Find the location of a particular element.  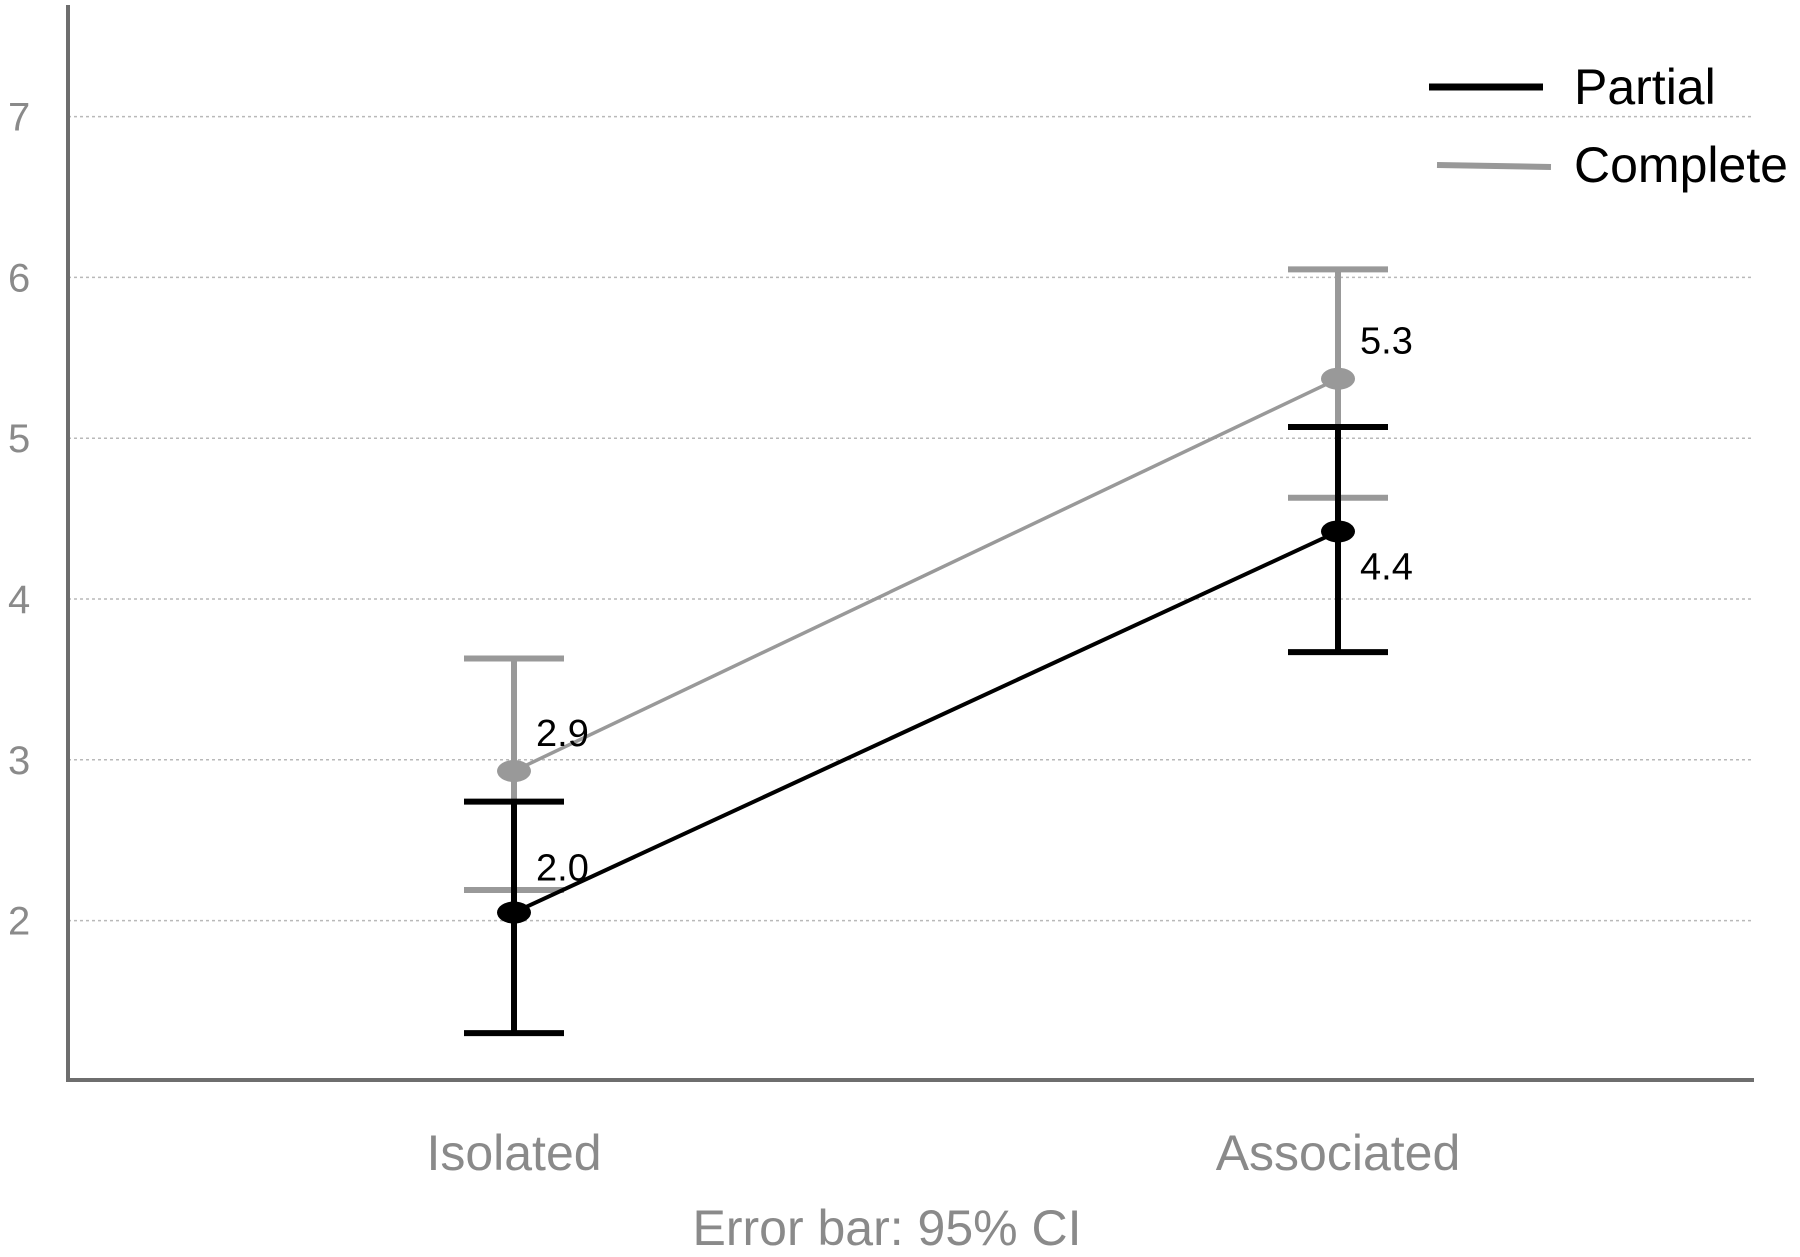

y-tick-label: 7 is located at coordinates (19, 118).